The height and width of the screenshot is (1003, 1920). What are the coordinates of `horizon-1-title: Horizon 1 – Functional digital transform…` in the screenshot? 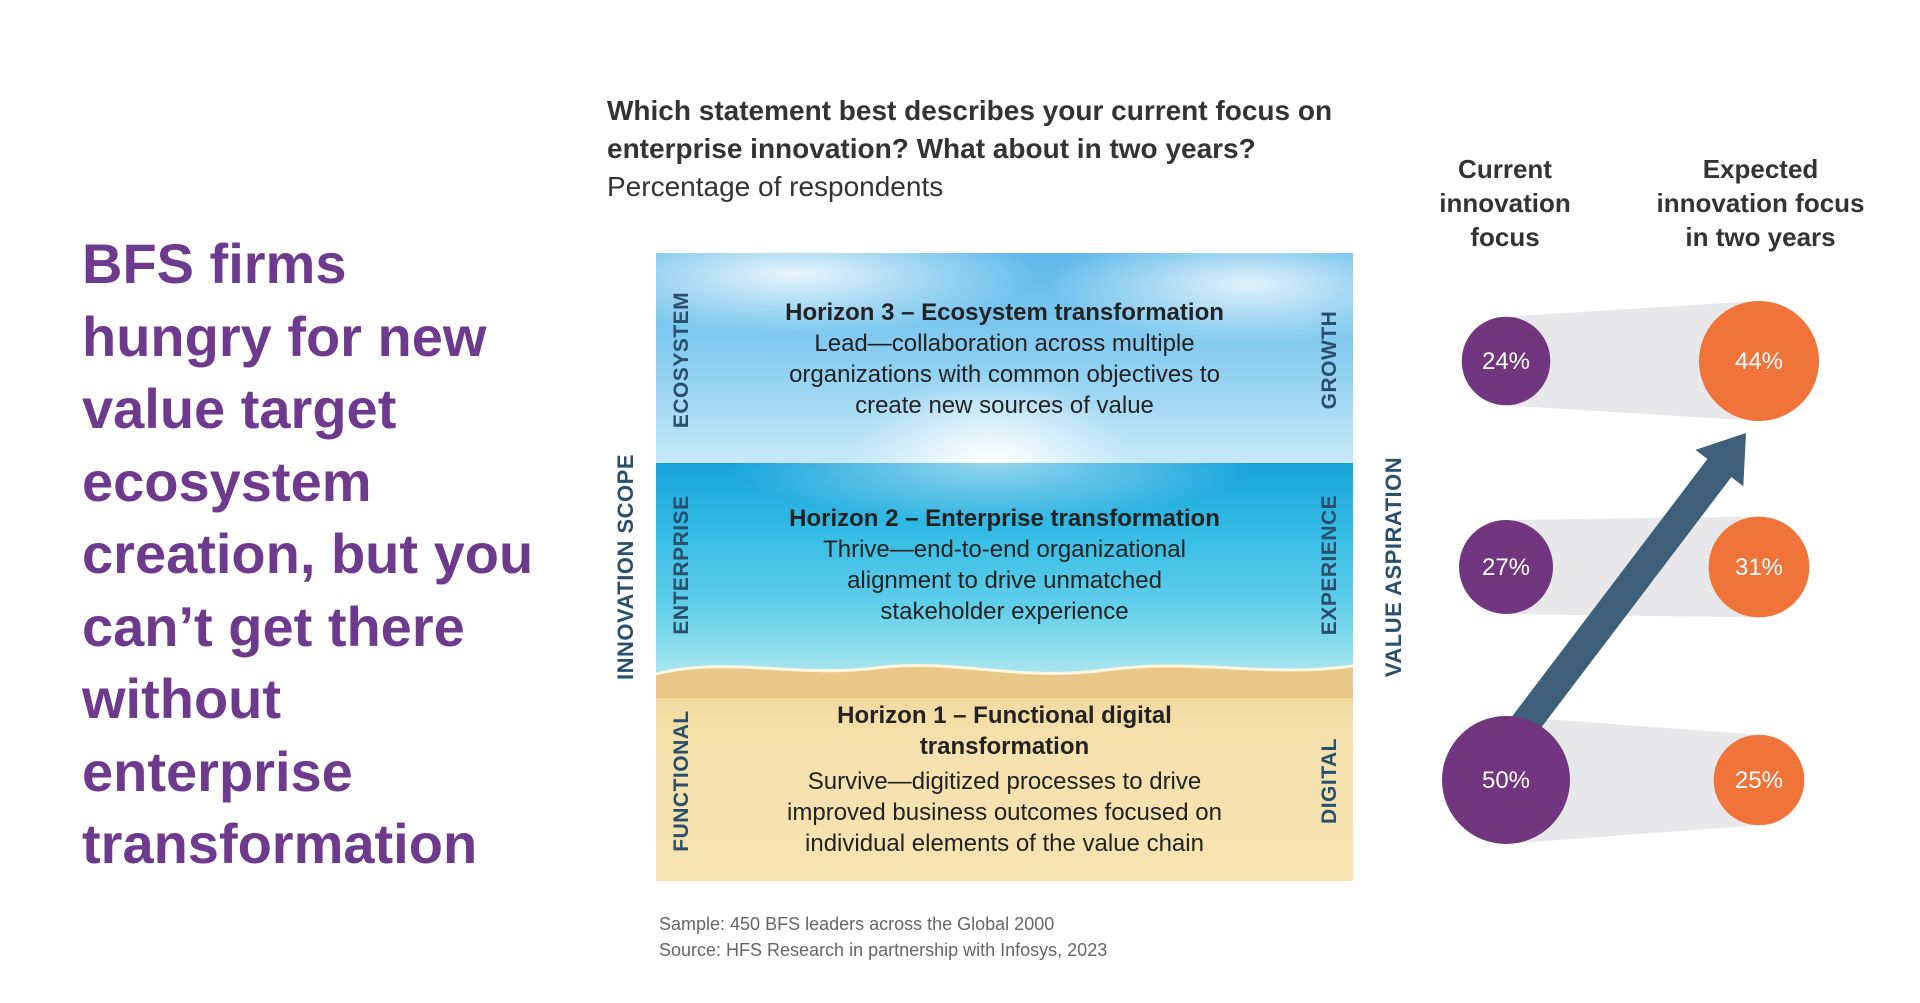 It's located at (1004, 731).